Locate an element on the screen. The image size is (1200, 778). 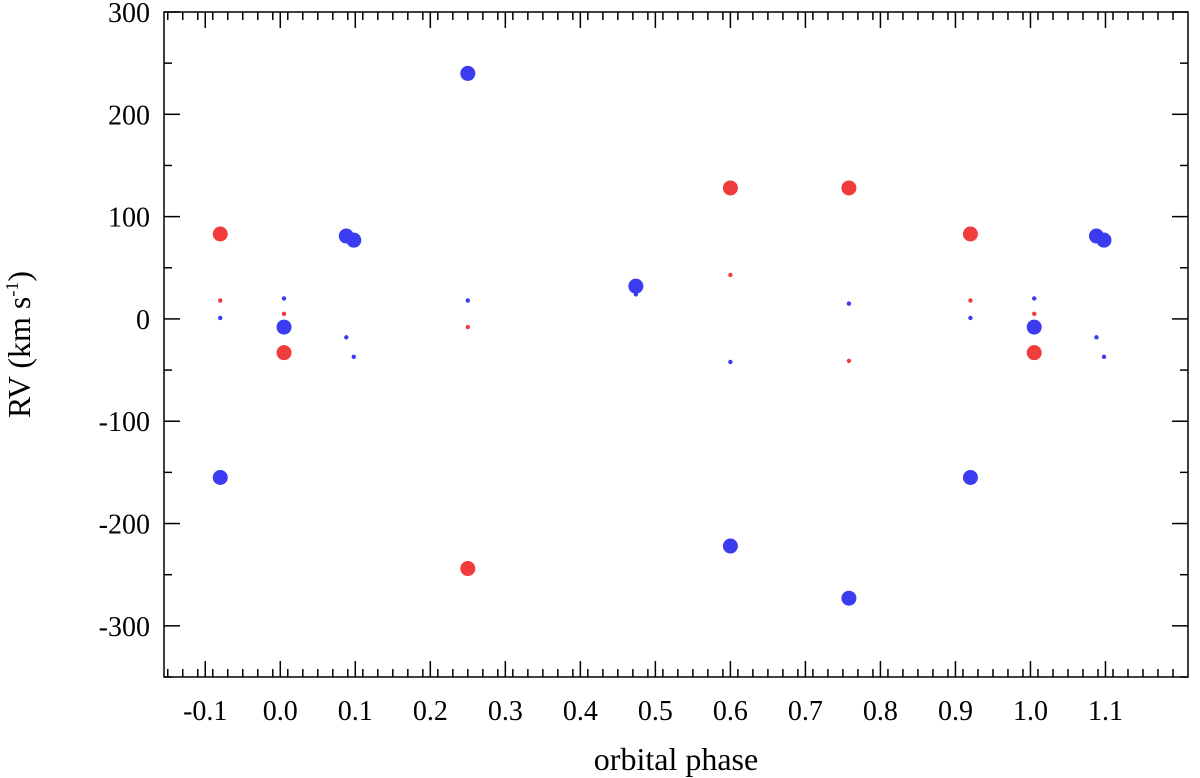
y-tick-label: -200 is located at coordinates (124, 525).